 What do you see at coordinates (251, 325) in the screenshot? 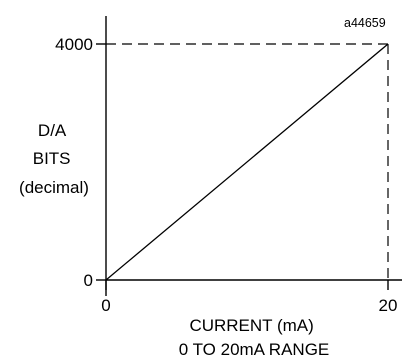
I see `x-axis-label-line: CURRENT (mA)` at bounding box center [251, 325].